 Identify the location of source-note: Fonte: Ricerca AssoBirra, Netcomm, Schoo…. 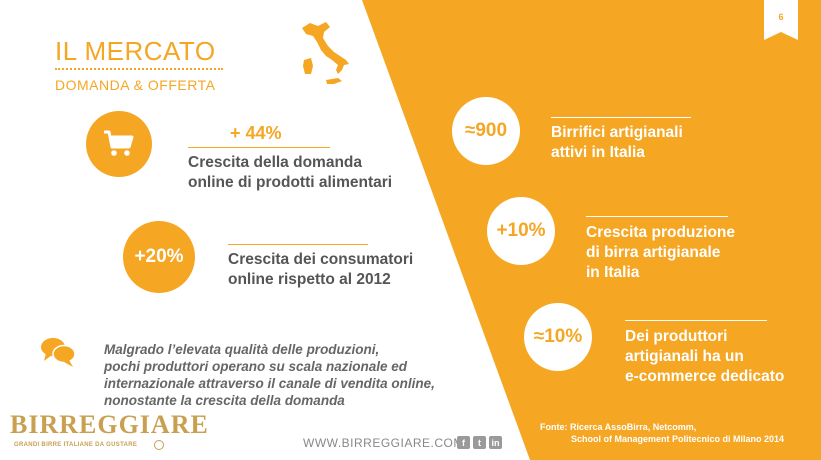
(662, 433).